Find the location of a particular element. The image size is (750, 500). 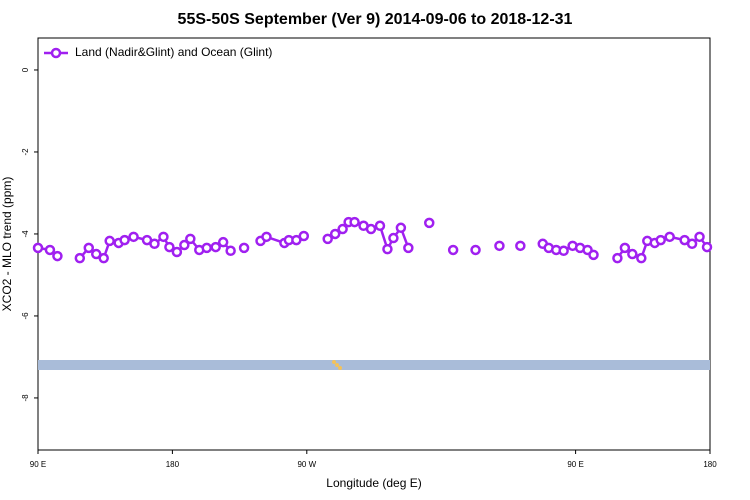

y-tick-label: -4 is located at coordinates (25, 234).